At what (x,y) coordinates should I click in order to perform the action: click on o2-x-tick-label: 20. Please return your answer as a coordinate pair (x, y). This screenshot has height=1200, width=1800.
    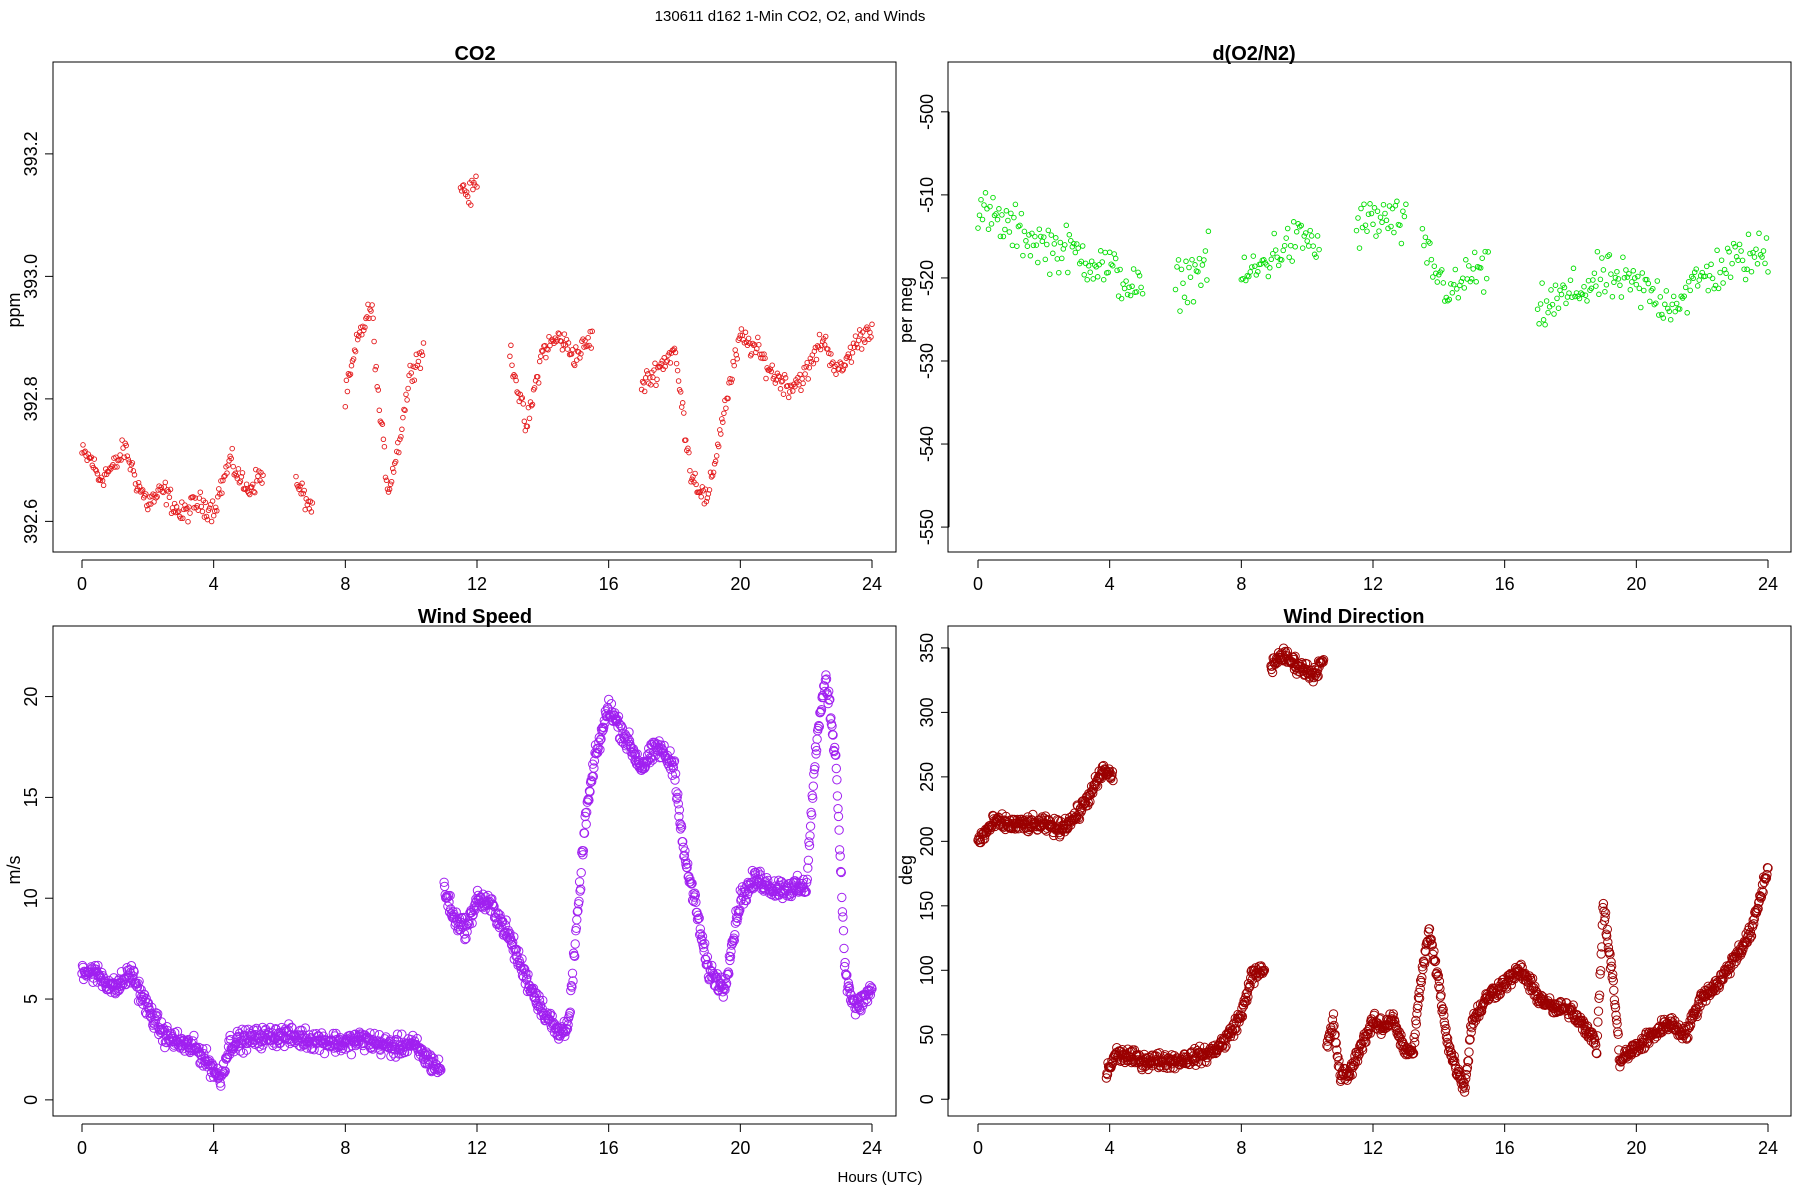
    Looking at the image, I should click on (1636, 584).